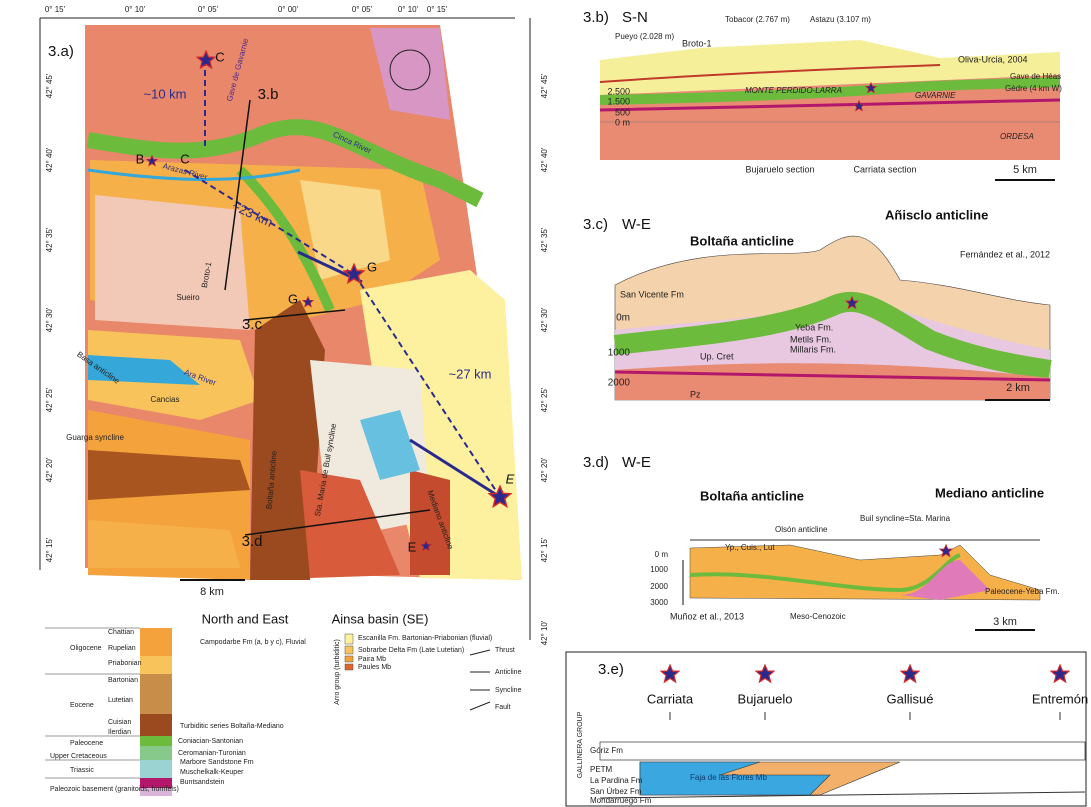 Image resolution: width=1091 pixels, height=807 pixels. I want to click on depth-label: 2.500, so click(618, 91).